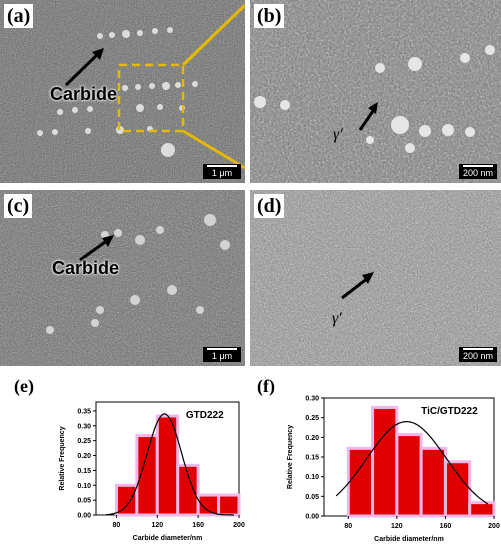 Image resolution: width=501 pixels, height=550 pixels. Describe the element at coordinates (367, 119) in the screenshot. I see `arrow-gamma-b` at that location.